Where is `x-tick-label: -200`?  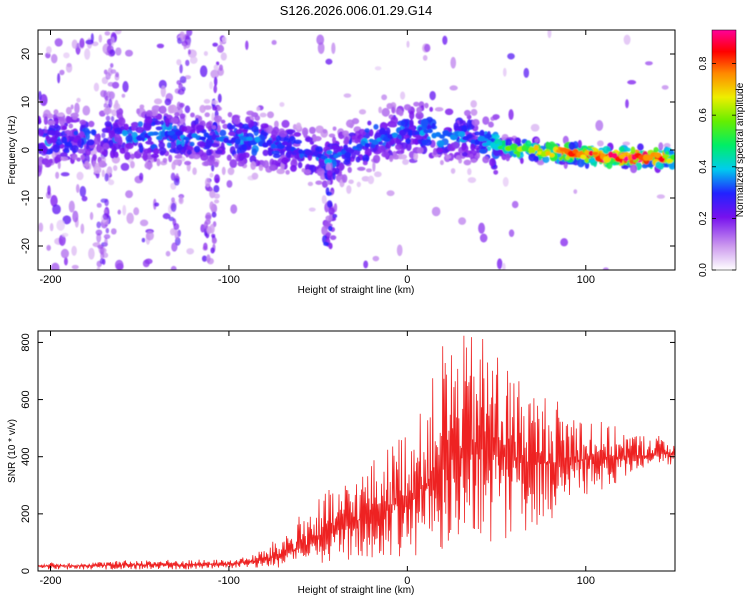
x-tick-label: -200 is located at coordinates (50, 581).